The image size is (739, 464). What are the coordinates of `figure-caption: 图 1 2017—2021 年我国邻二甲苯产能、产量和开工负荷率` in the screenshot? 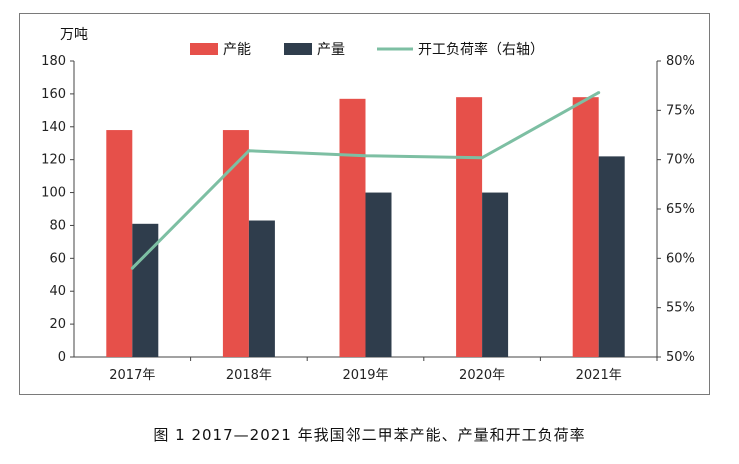 It's located at (369, 435).